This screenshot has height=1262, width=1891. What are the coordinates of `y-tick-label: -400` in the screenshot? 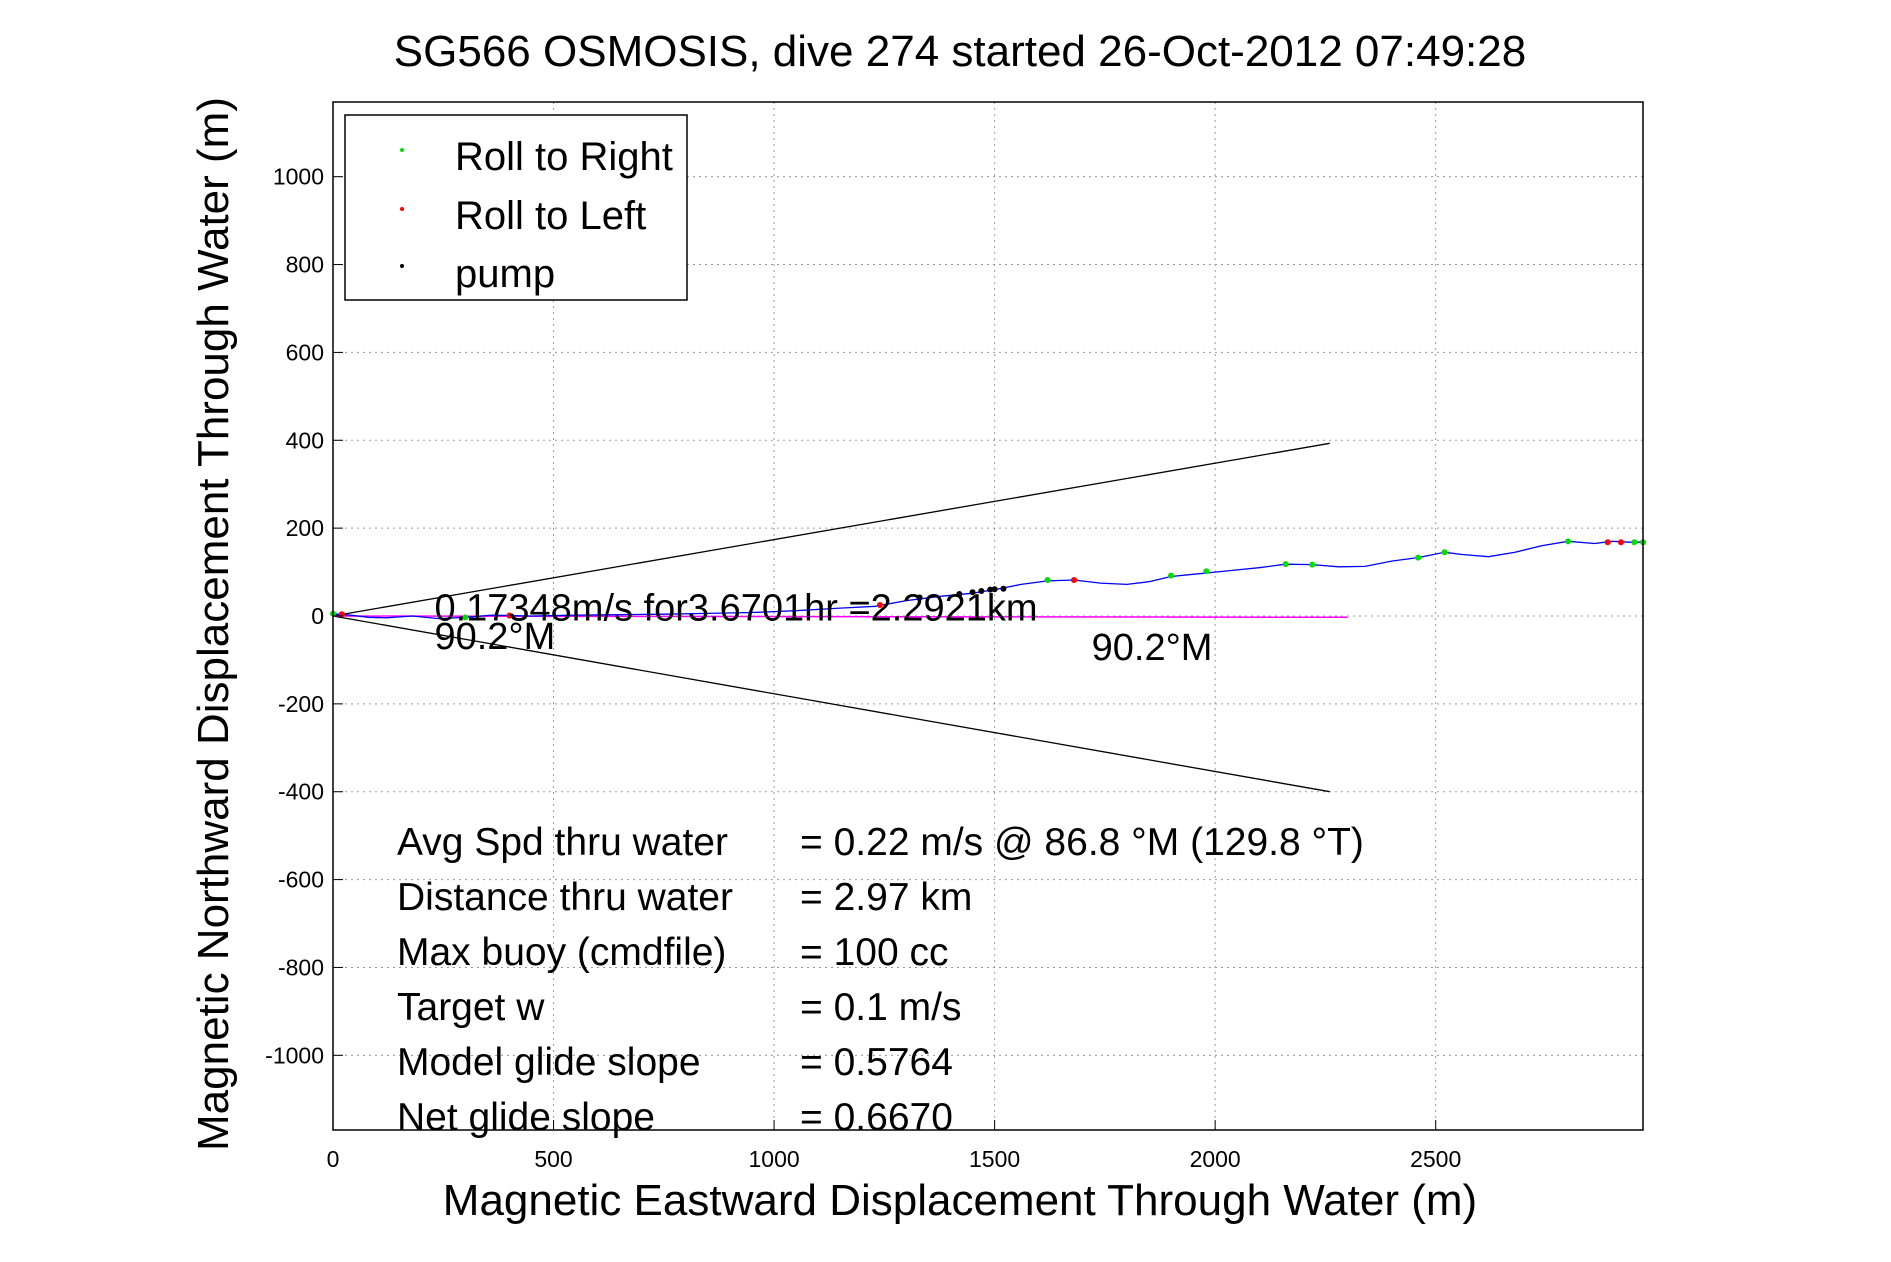 It's located at (301, 792).